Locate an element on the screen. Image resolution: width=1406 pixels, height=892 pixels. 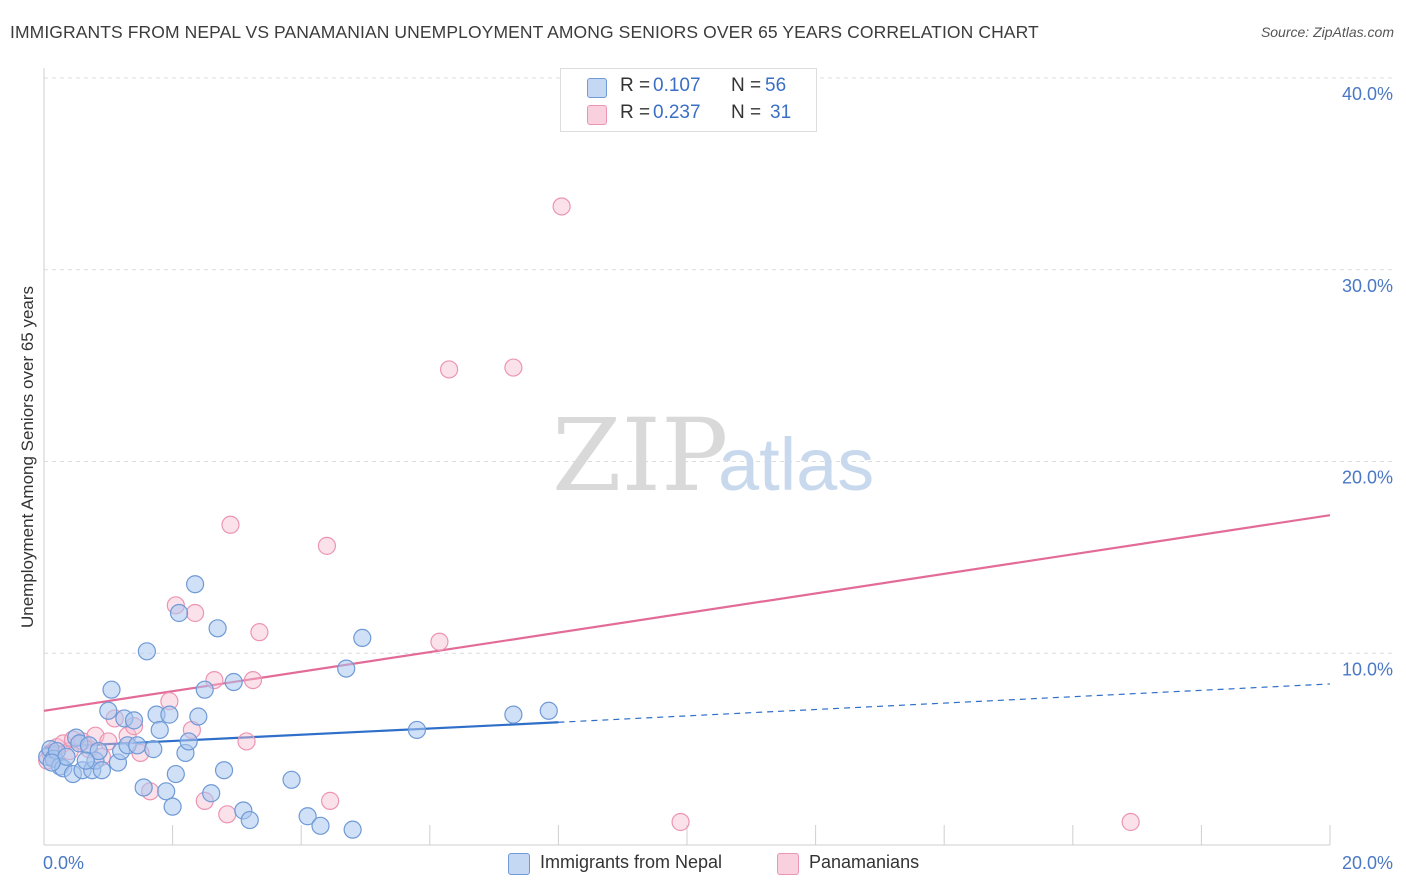
y-tick-label: 30.0% is located at coordinates (1367, 286).